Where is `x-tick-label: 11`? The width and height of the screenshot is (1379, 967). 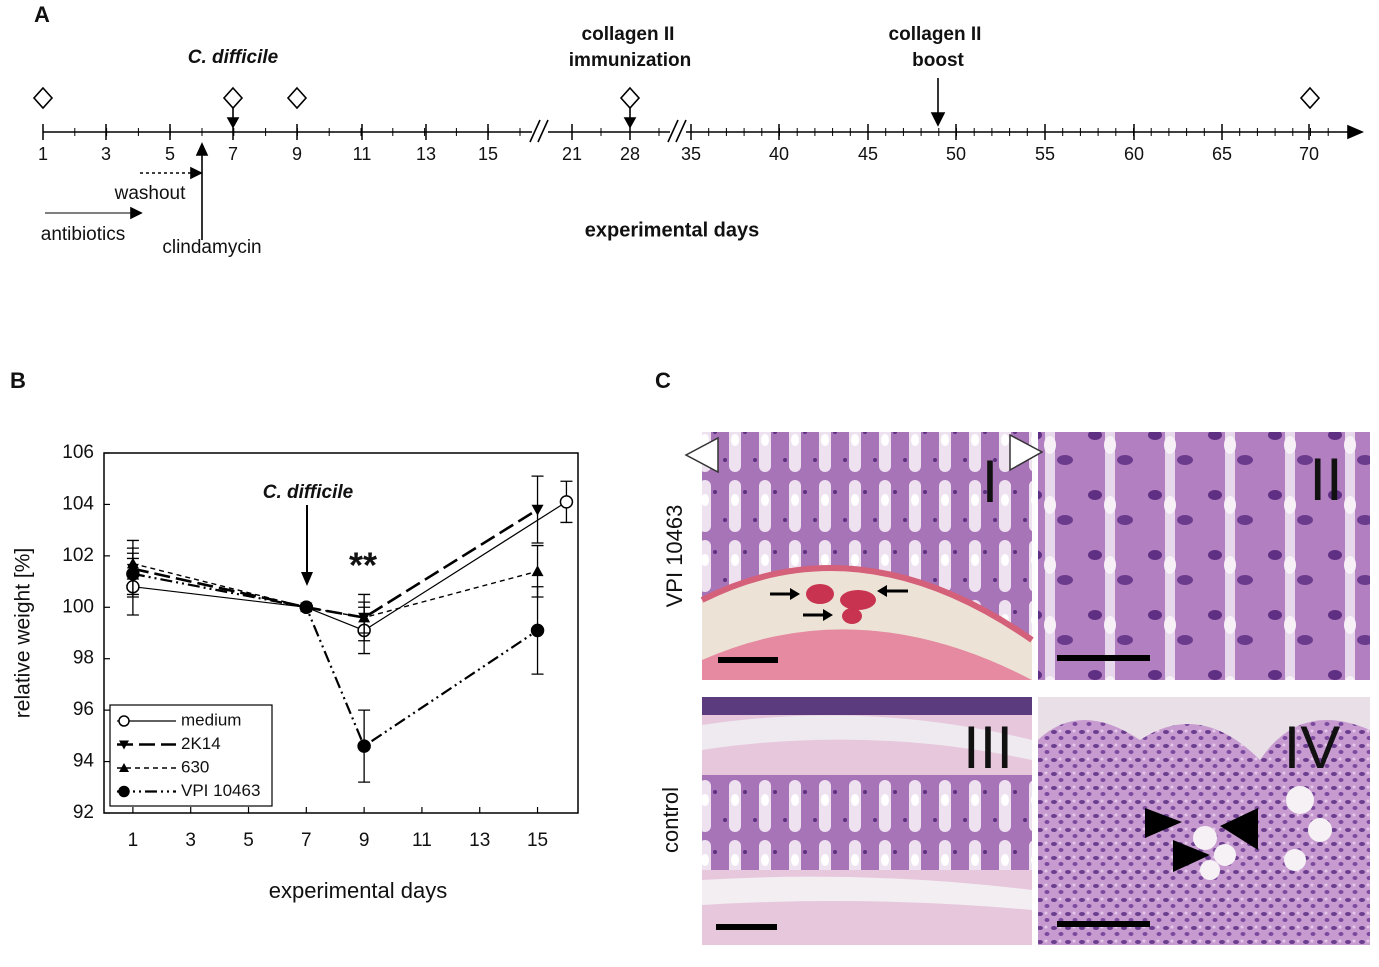 x-tick-label: 11 is located at coordinates (422, 840).